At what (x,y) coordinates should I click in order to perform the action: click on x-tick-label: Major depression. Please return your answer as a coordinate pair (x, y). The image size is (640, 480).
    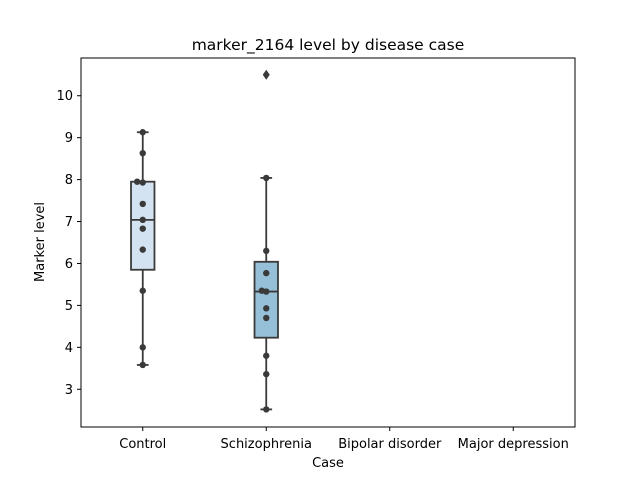
    Looking at the image, I should click on (513, 444).